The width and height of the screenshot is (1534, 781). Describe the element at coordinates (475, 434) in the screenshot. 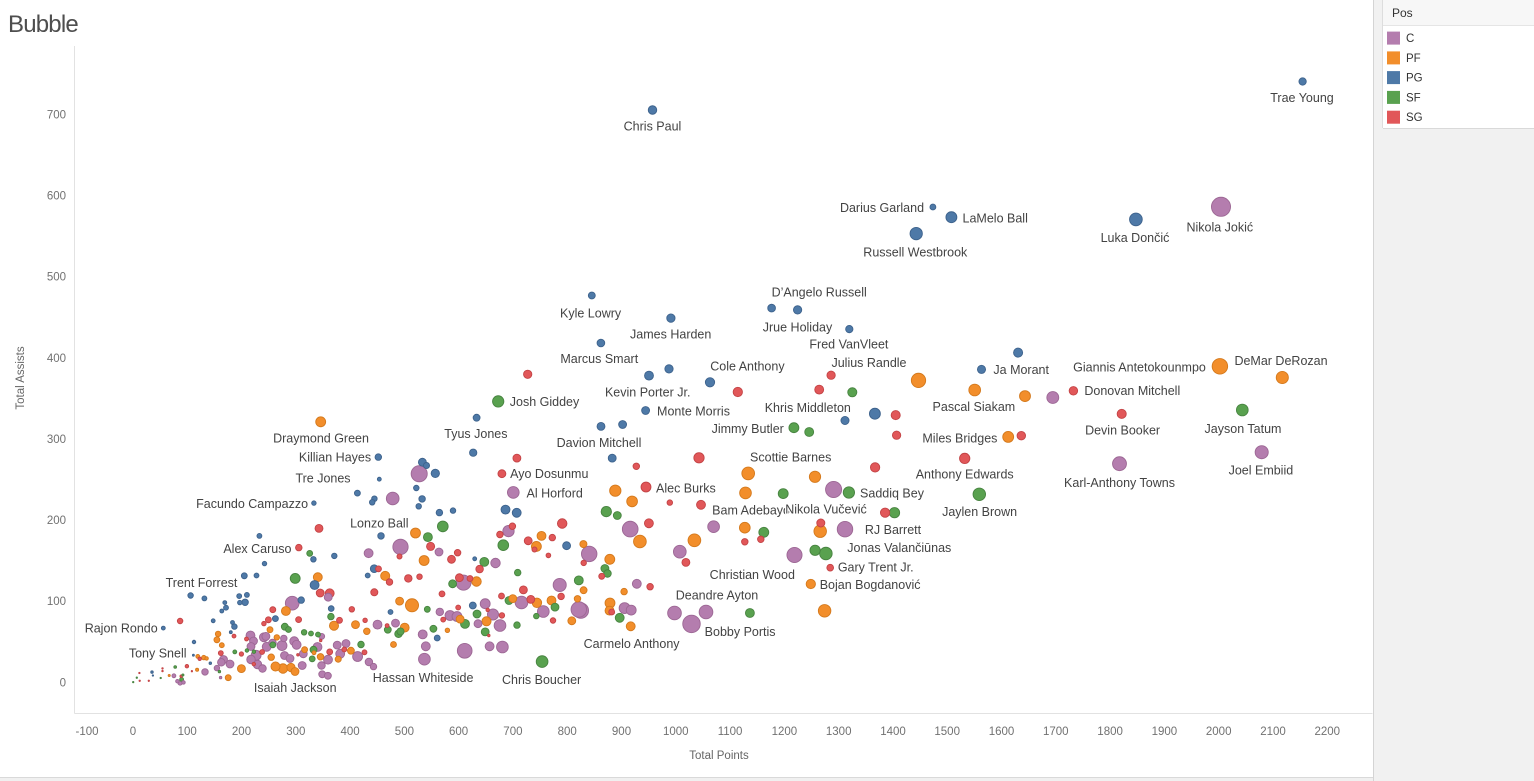

I see `svg-text: Tyus Jones` at that location.